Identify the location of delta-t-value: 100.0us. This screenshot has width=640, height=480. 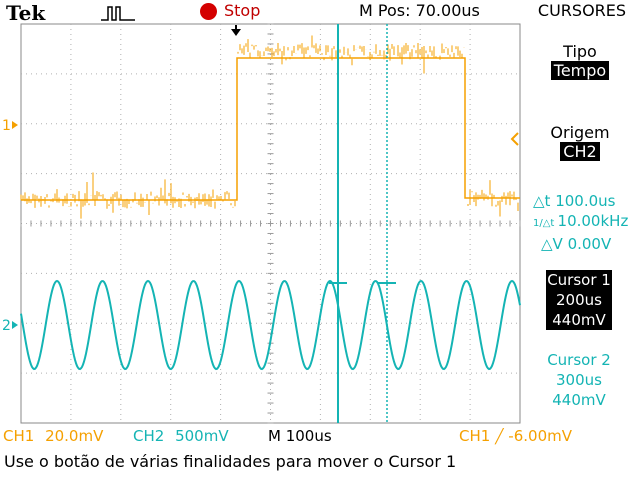
(585, 201).